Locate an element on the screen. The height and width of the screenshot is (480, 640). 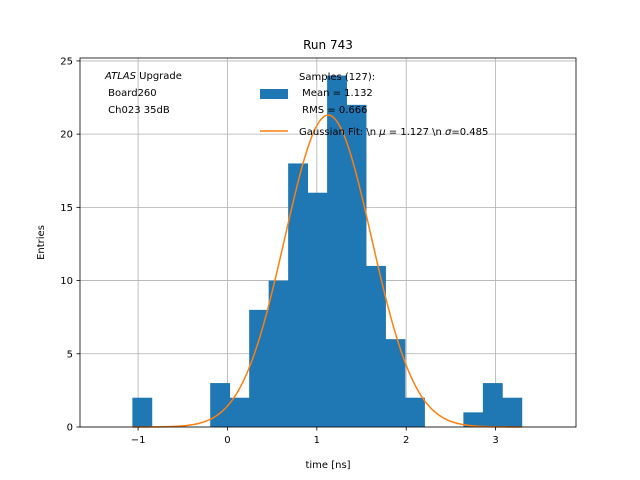
legend-fit-label: Gaussian Fit: \n μ = 1.127 \n σ=0.485 is located at coordinates (393, 132).